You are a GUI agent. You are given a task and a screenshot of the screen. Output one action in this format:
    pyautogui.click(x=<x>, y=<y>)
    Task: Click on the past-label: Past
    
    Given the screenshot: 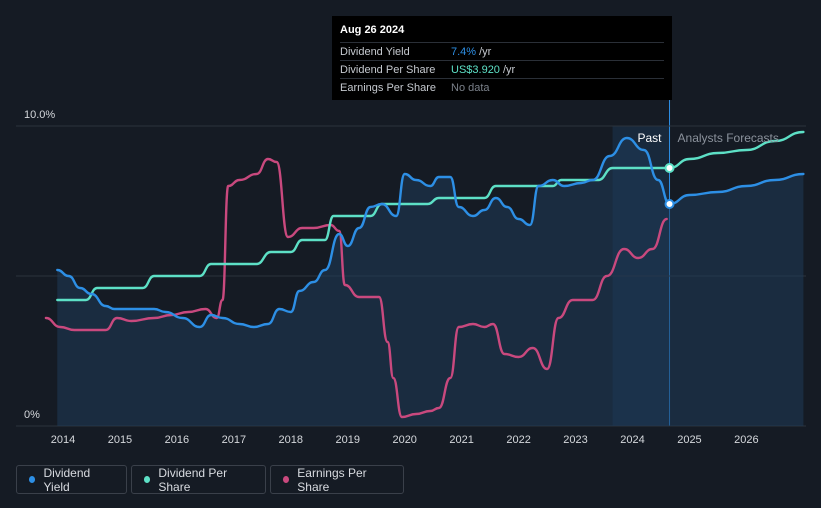 What is the action you would take?
    pyautogui.click(x=650, y=138)
    